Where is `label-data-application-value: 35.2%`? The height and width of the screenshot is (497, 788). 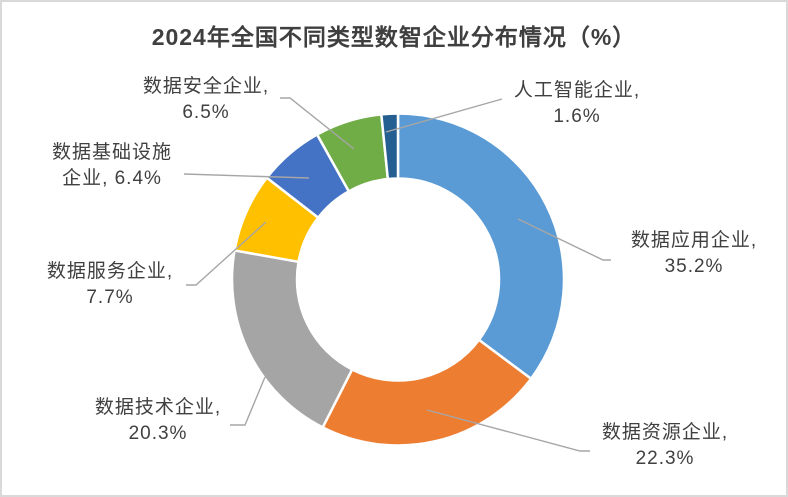
label-data-application-value: 35.2% is located at coordinates (694, 266).